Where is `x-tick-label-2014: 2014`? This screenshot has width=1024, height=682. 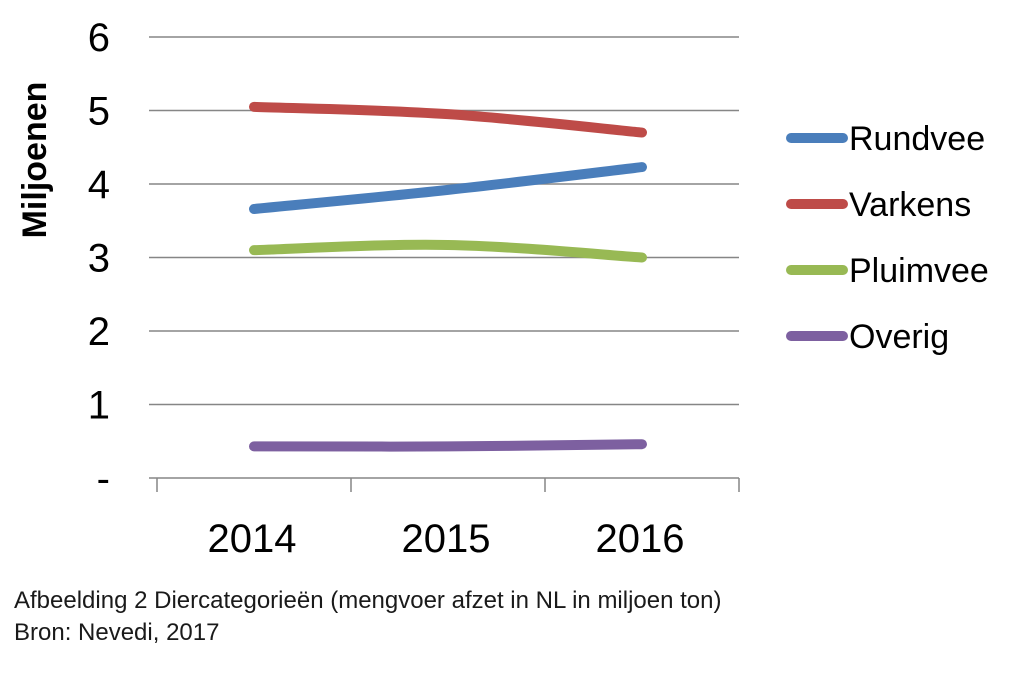 x-tick-label-2014: 2014 is located at coordinates (252, 539).